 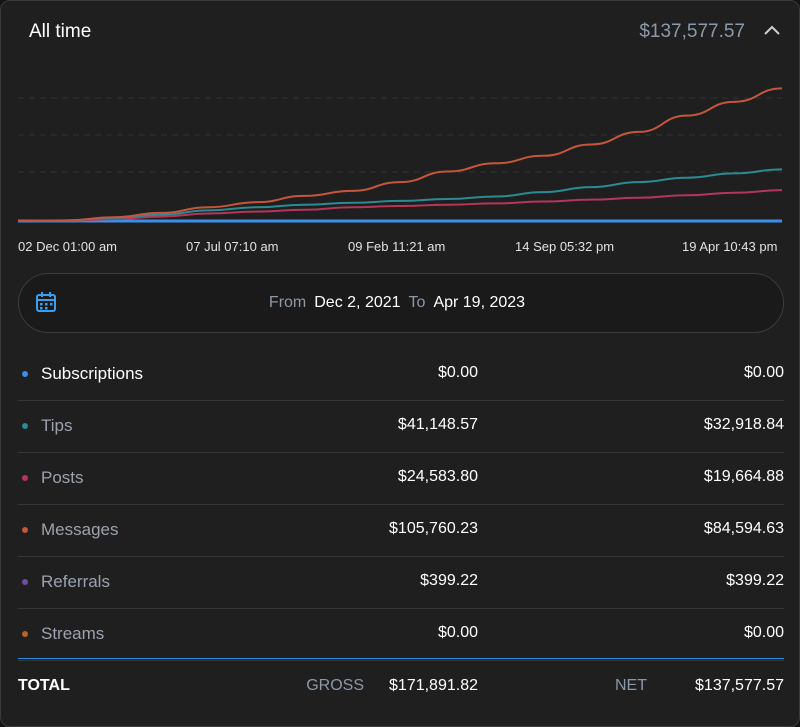 What do you see at coordinates (232, 246) in the screenshot?
I see `x-tick-label: 07 Jul 07:10 am` at bounding box center [232, 246].